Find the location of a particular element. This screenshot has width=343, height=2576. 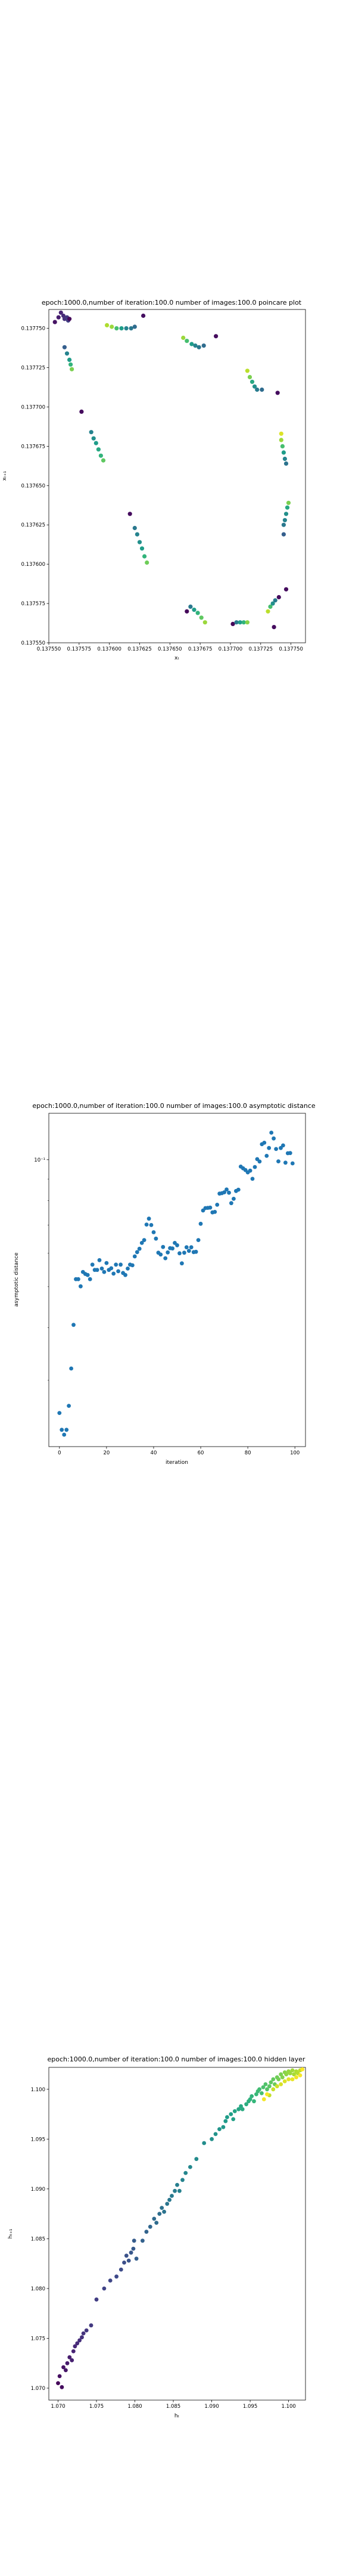

x-tick-label: 100 is located at coordinates (295, 1453).